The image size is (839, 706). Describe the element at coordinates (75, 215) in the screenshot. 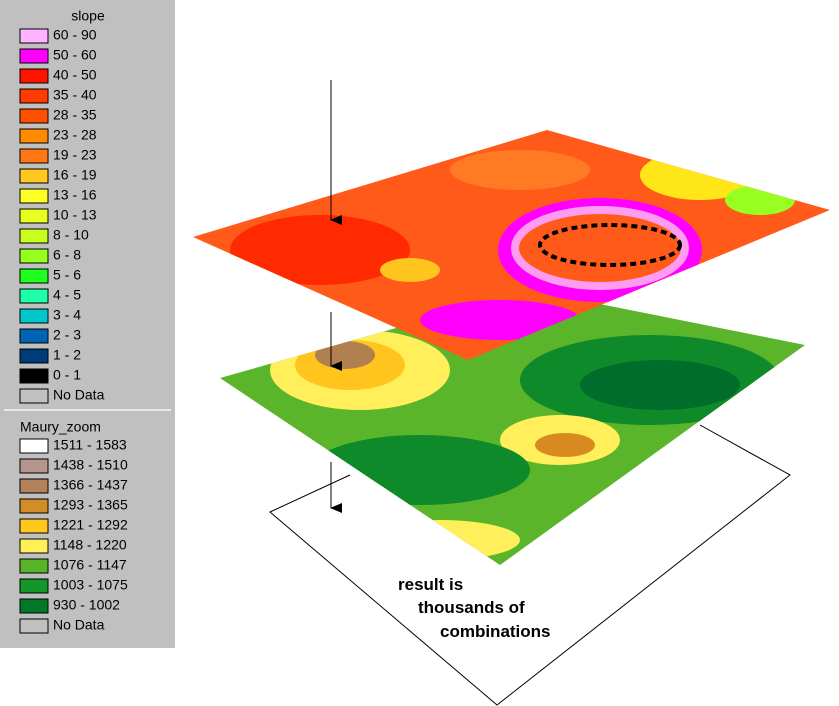

I see `legend-label: 10 - 13` at that location.